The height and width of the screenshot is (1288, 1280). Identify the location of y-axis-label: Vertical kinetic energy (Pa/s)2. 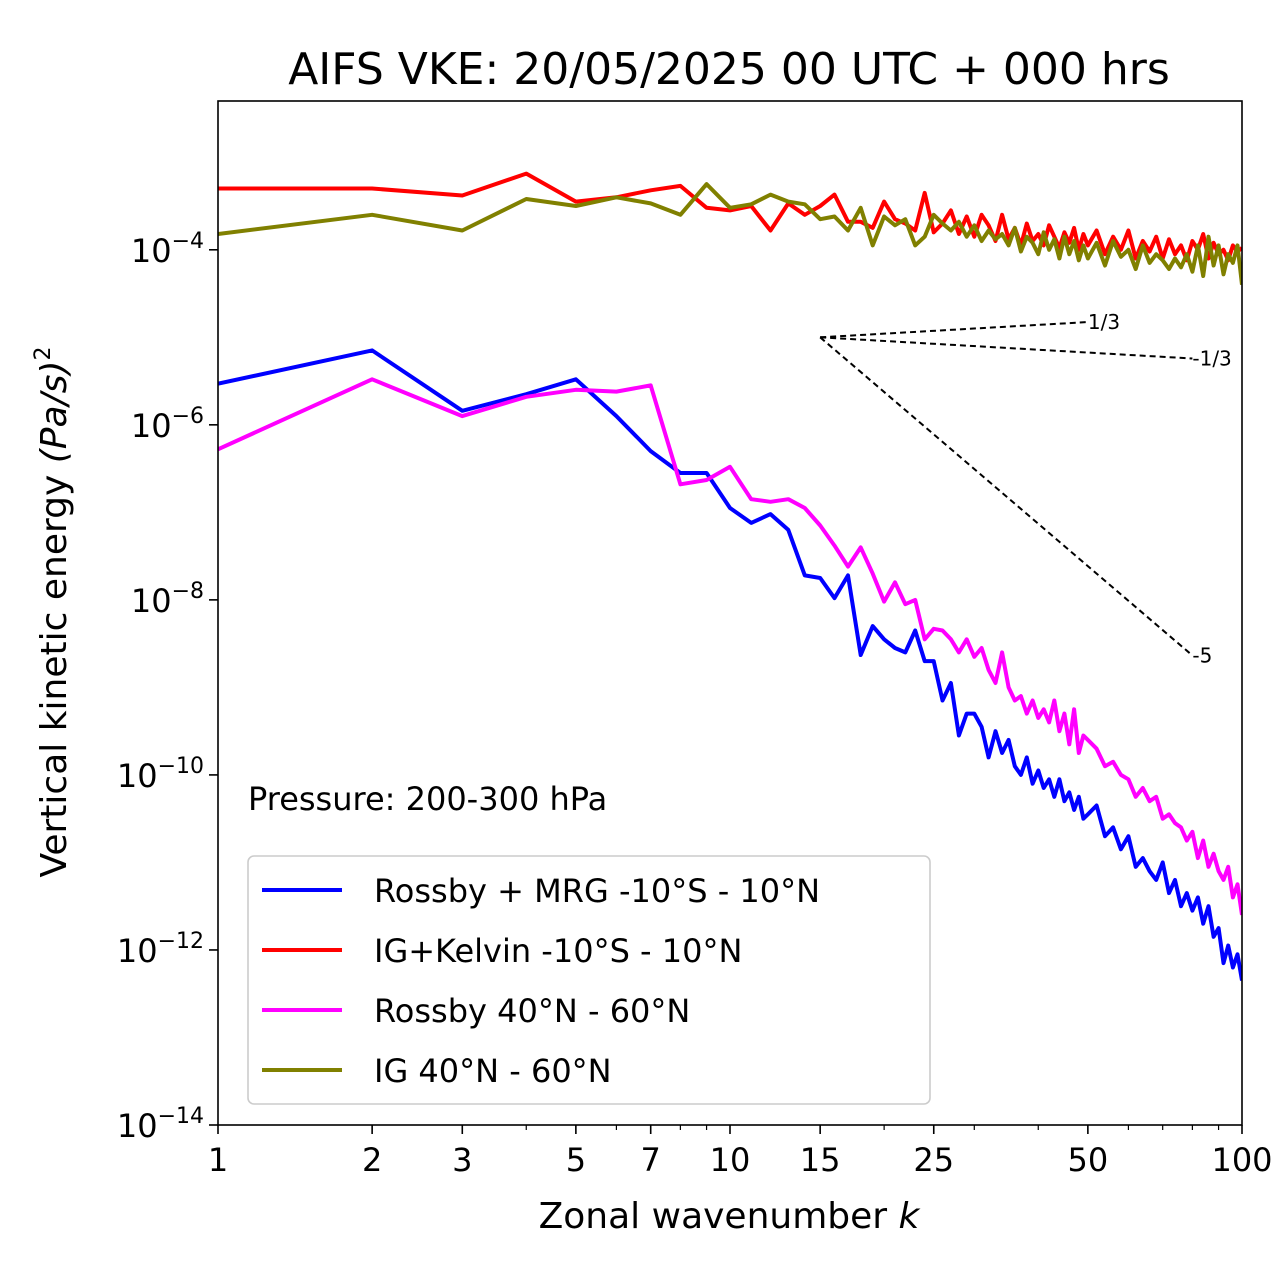
(53, 611).